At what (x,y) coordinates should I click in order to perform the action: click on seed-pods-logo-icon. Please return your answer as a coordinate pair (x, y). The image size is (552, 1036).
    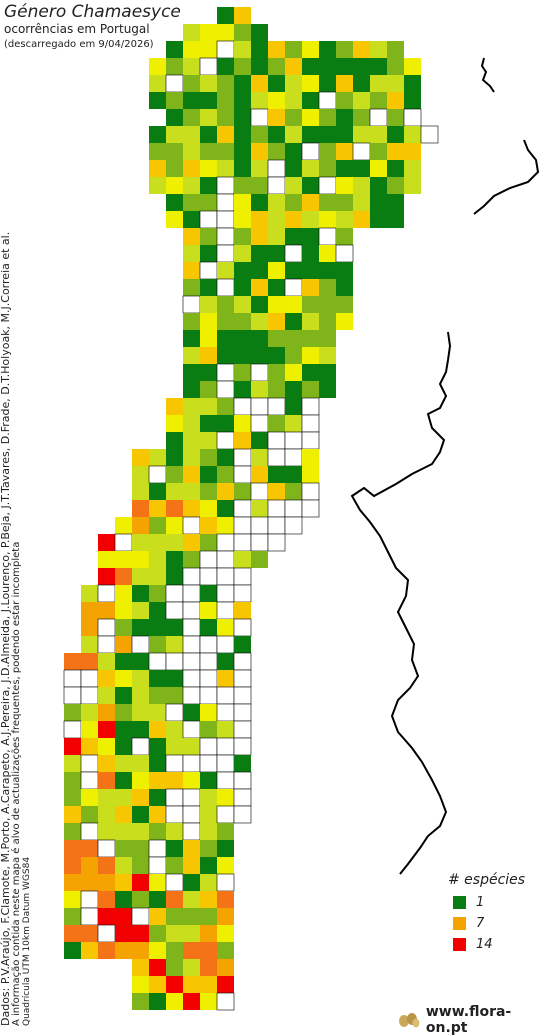
    Looking at the image, I should click on (409, 1020).